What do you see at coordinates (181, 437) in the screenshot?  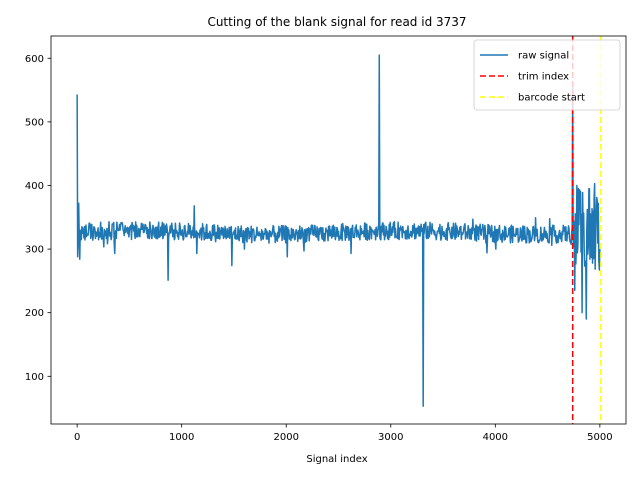 I see `x-tick-label: 1000` at bounding box center [181, 437].